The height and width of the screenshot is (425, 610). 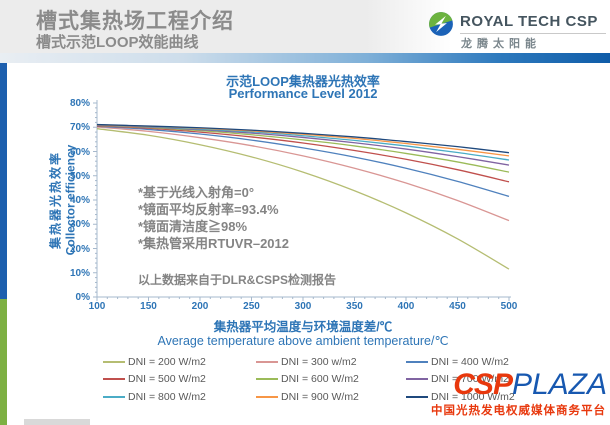 I want to click on x-tick-label: 350, so click(x=354, y=306).